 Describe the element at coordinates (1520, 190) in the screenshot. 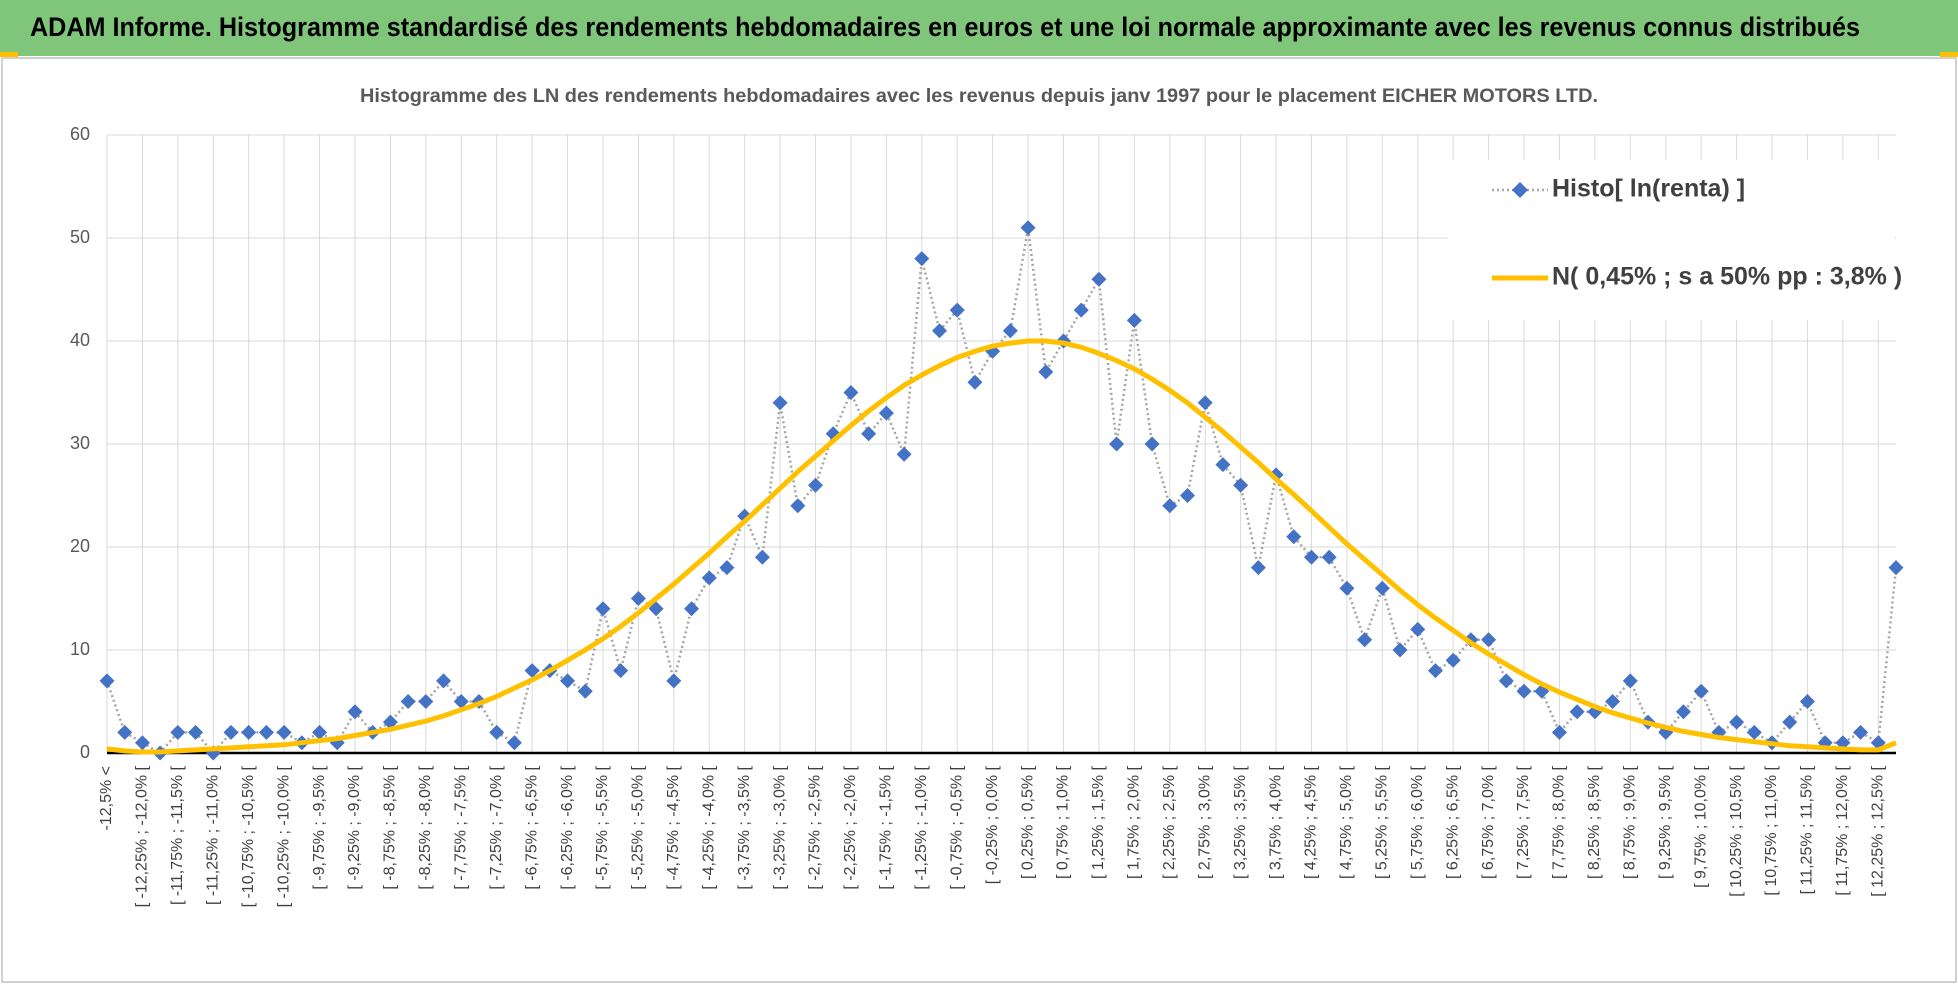

I see `legend-marker` at that location.